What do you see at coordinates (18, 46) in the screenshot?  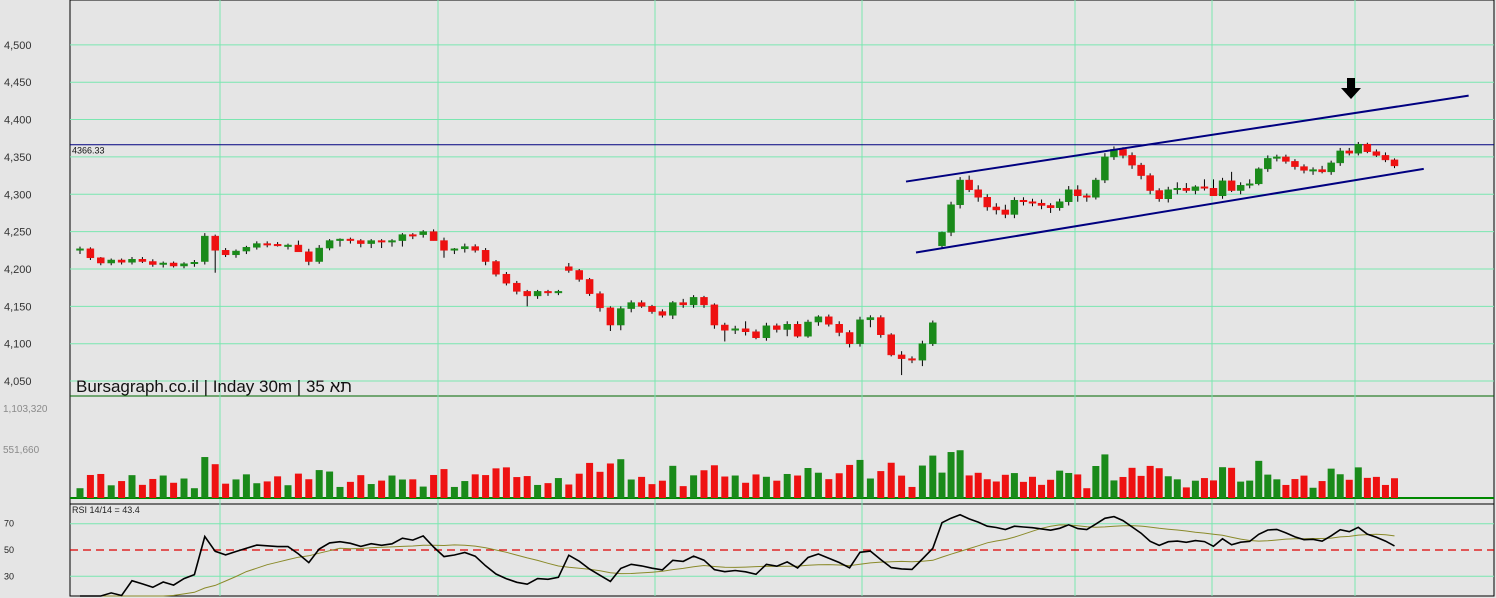 I see `y-tick-label: 4,500` at bounding box center [18, 46].